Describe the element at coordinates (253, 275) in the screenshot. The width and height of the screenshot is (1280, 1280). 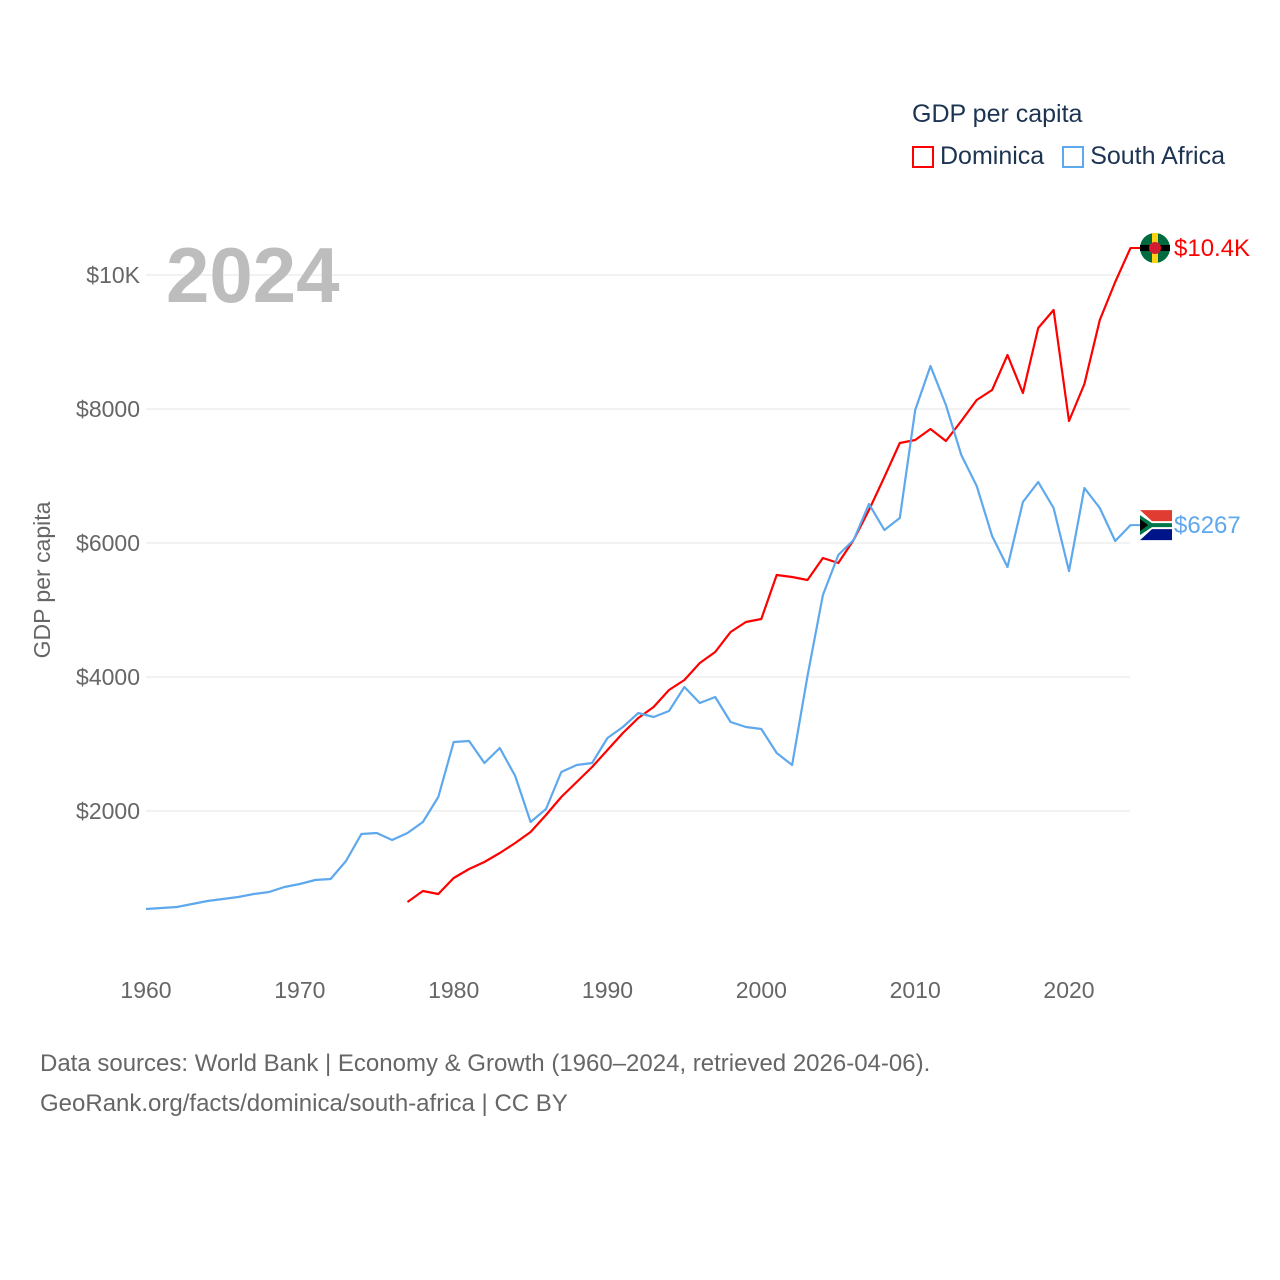
I see `current-year-label: 2024` at that location.